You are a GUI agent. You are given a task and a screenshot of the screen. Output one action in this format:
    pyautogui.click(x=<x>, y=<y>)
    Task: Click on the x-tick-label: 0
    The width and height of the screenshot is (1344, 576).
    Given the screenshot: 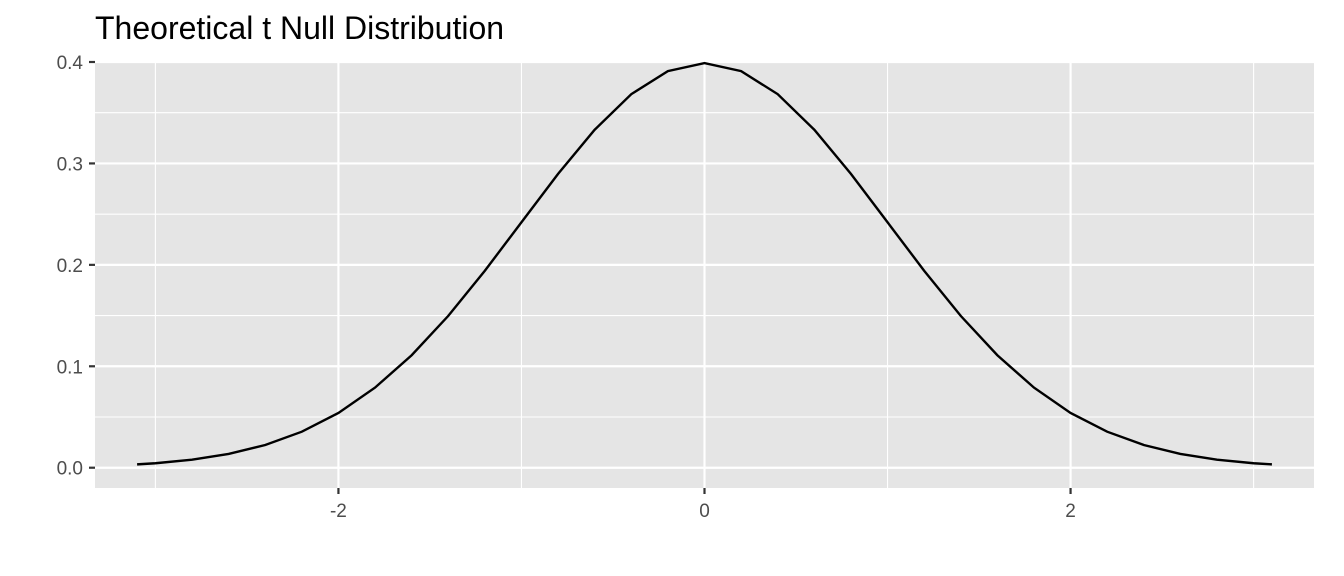 What is the action you would take?
    pyautogui.click(x=704, y=511)
    